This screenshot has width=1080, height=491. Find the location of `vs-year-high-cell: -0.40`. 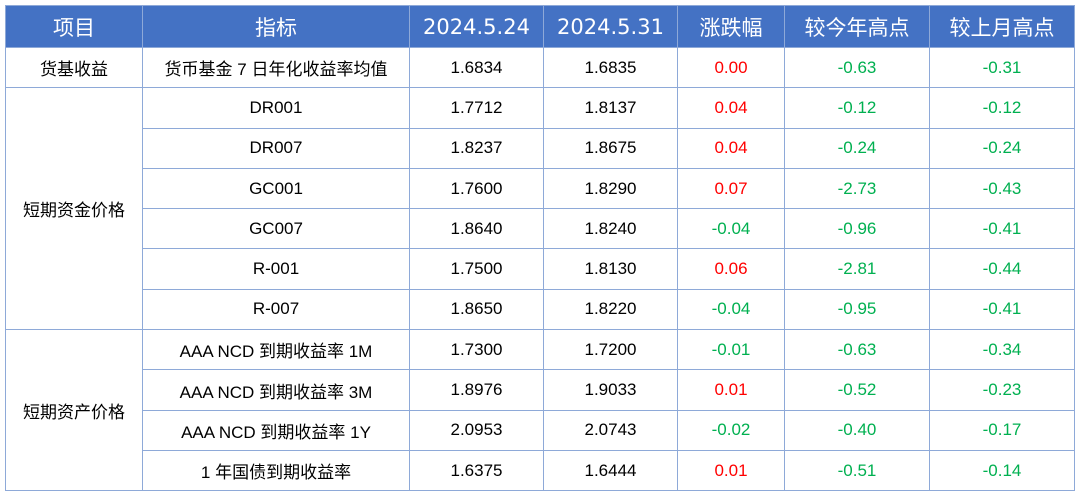

vs-year-high-cell: -0.40 is located at coordinates (857, 430).